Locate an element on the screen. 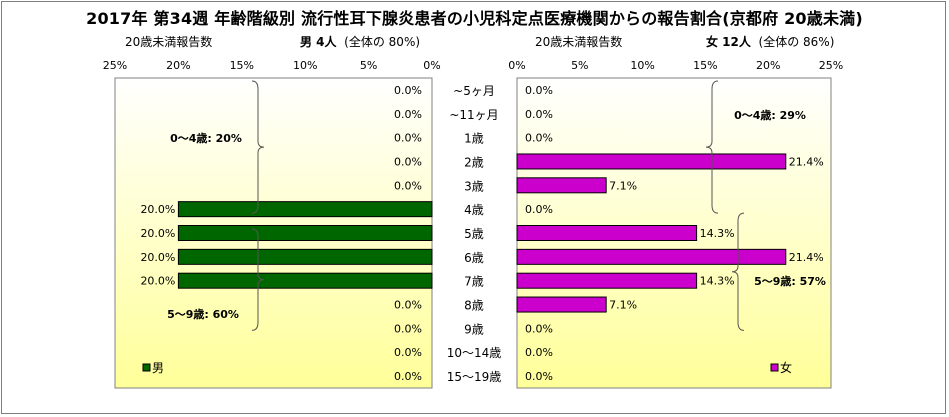 Image resolution: width=949 pixels, height=417 pixels. male-count-label: 男 4人 is located at coordinates (318, 42).